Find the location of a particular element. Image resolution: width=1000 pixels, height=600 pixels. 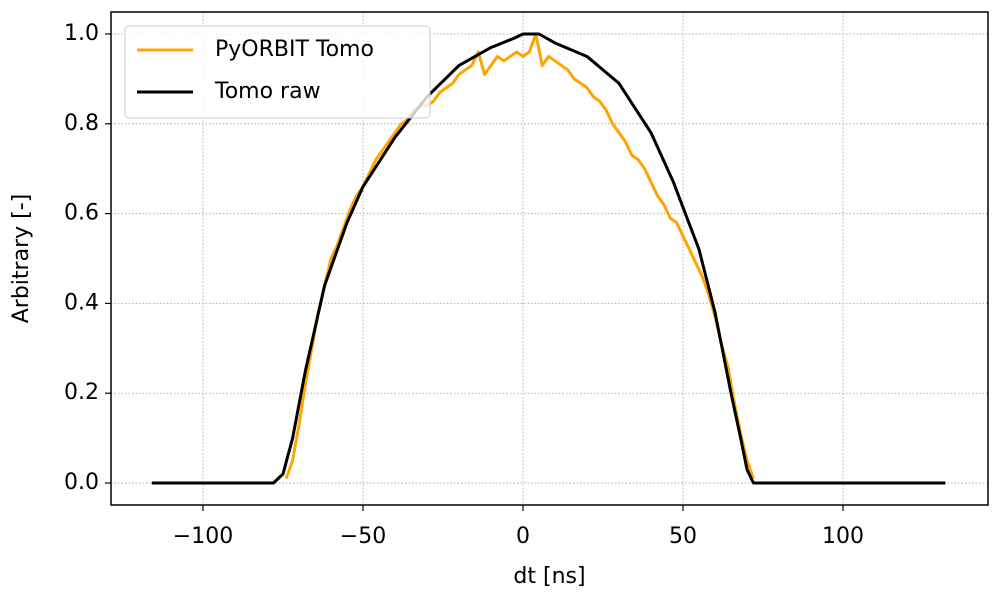

x-tick-label: 100 is located at coordinates (843, 536).